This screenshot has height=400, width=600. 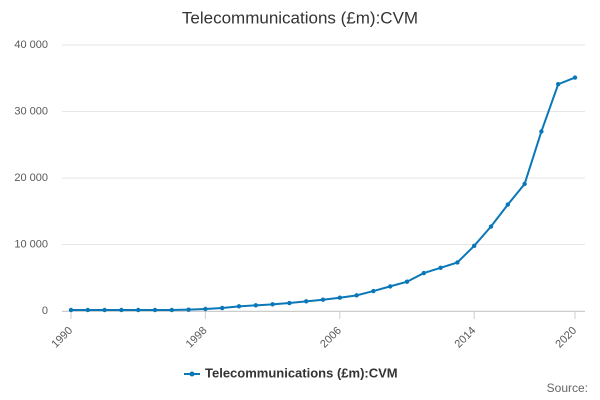 What do you see at coordinates (31, 244) in the screenshot?
I see `y-tick-label: 10 000` at bounding box center [31, 244].